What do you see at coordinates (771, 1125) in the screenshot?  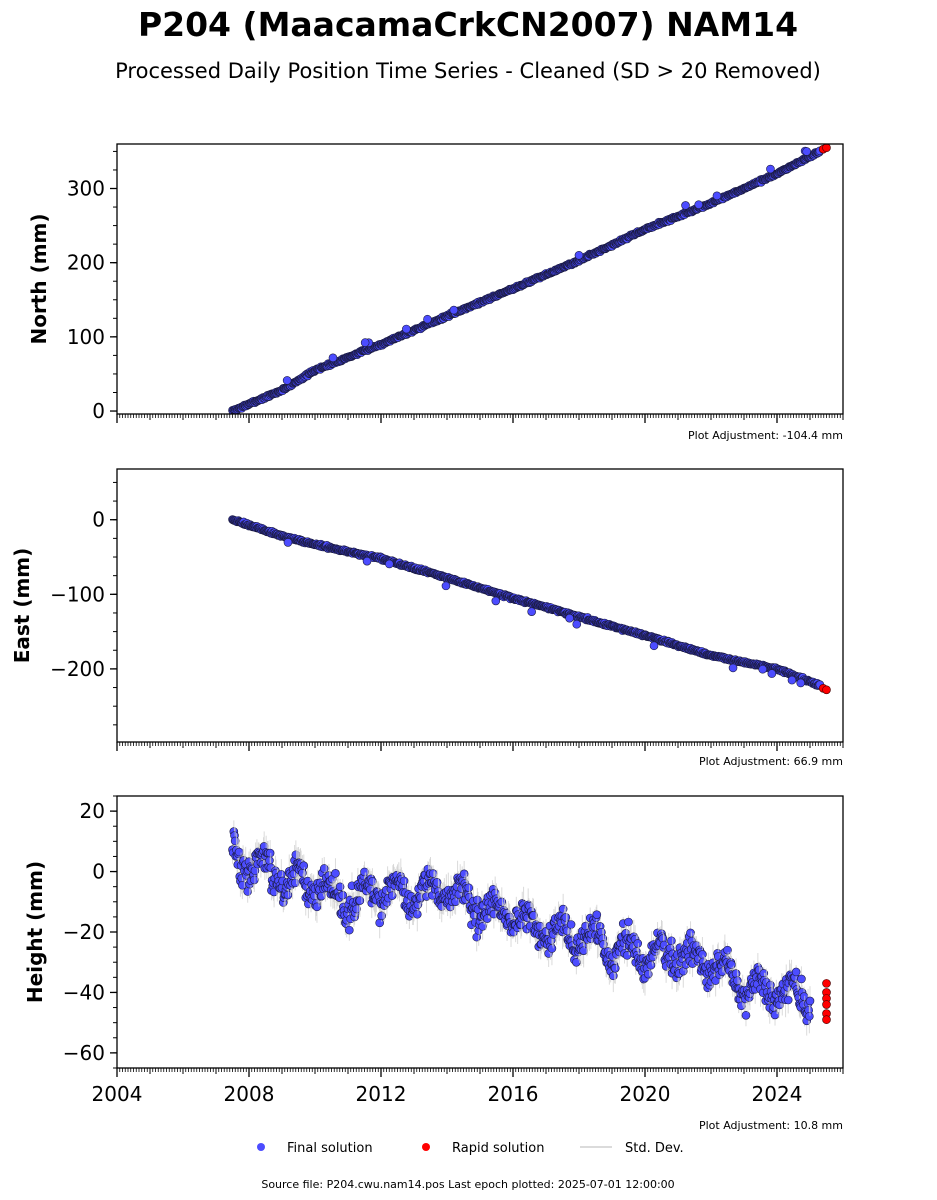 I see `plot-adjustment-text: Plot Adjustment: 10.8 mm` at bounding box center [771, 1125].